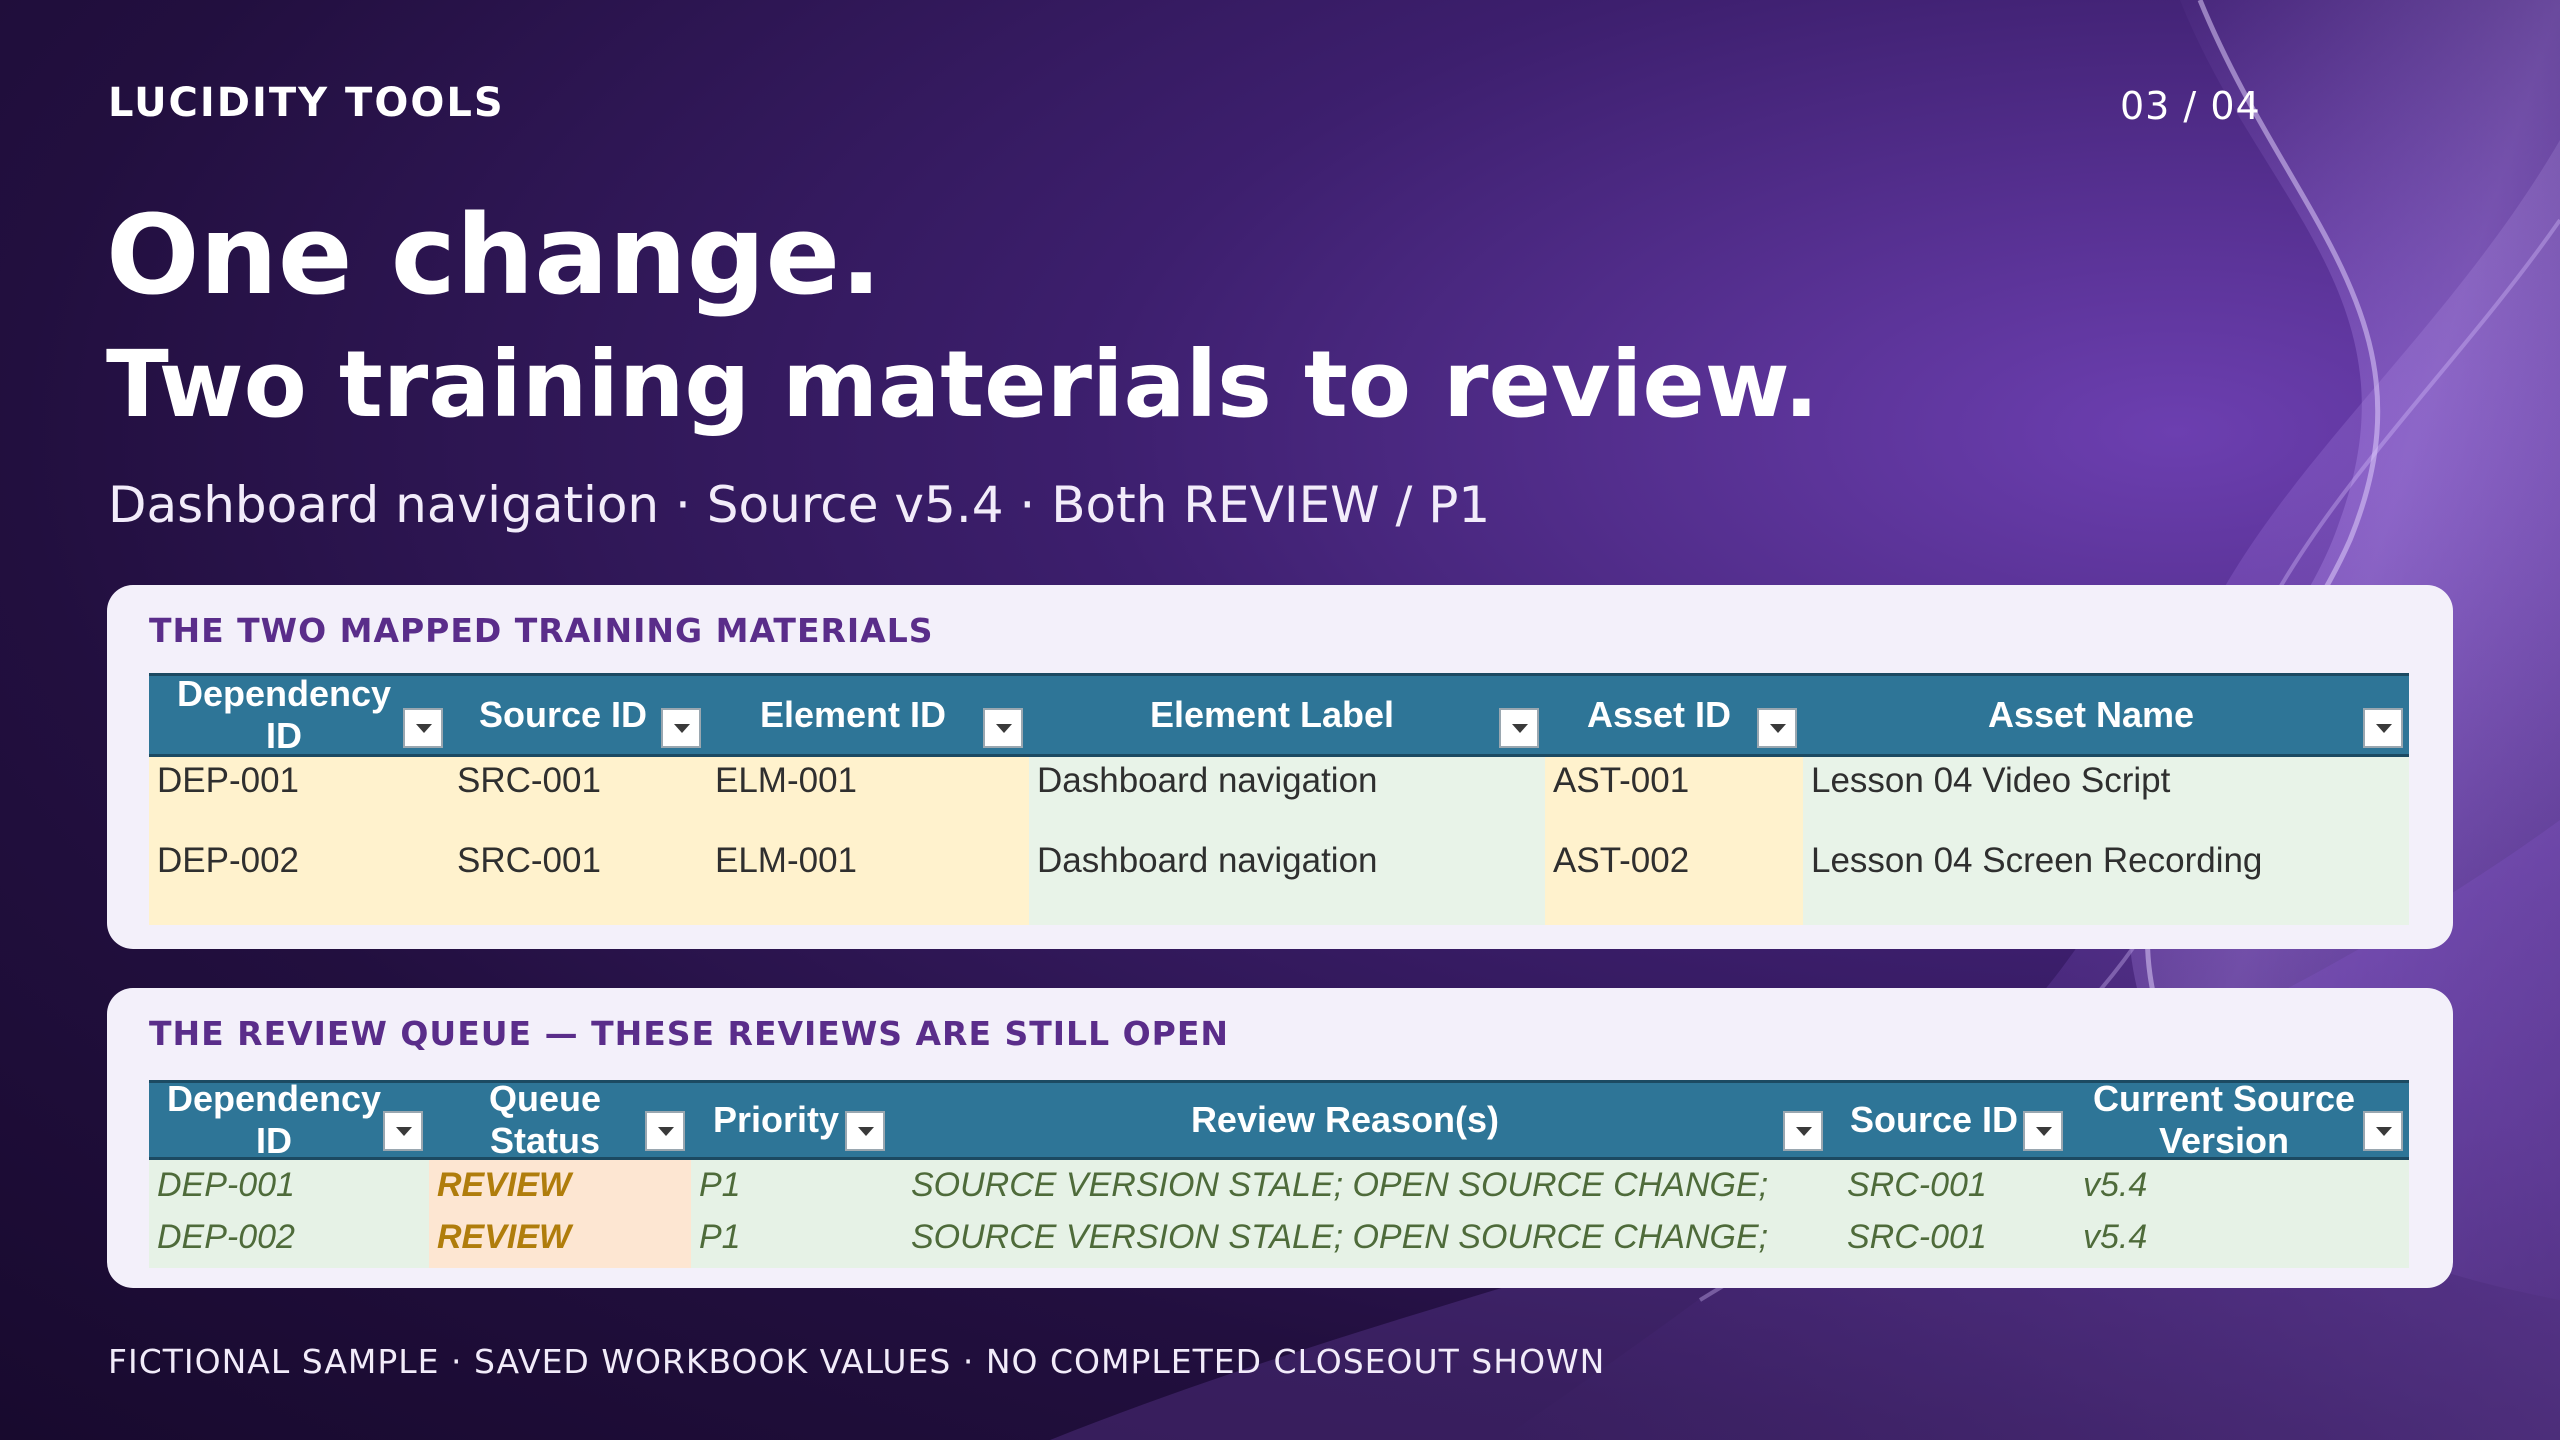  What do you see at coordinates (2037, 860) in the screenshot?
I see `table-cell: Lesson 04 Screen Recording` at bounding box center [2037, 860].